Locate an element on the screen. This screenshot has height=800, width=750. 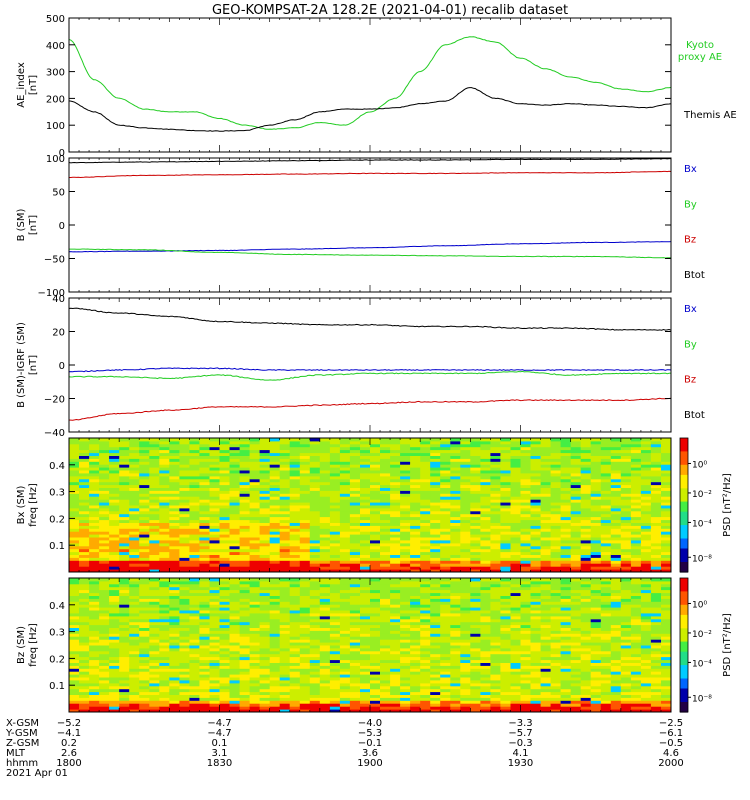
colorbar-segment is located at coordinates (684, 537).